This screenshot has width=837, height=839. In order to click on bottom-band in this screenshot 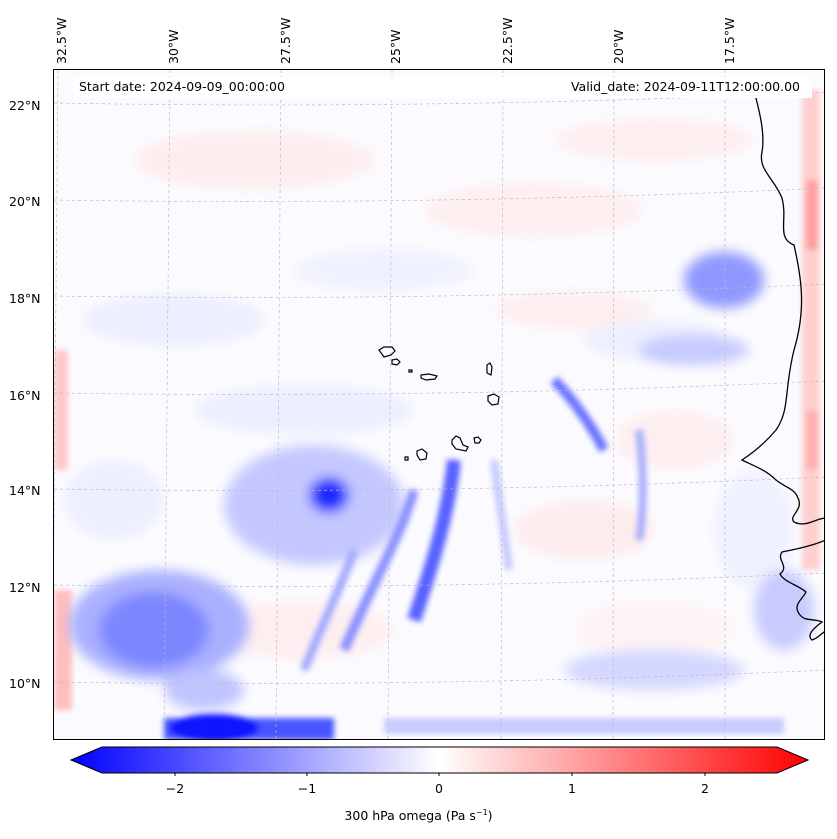, I will do `click(474, 726)`.